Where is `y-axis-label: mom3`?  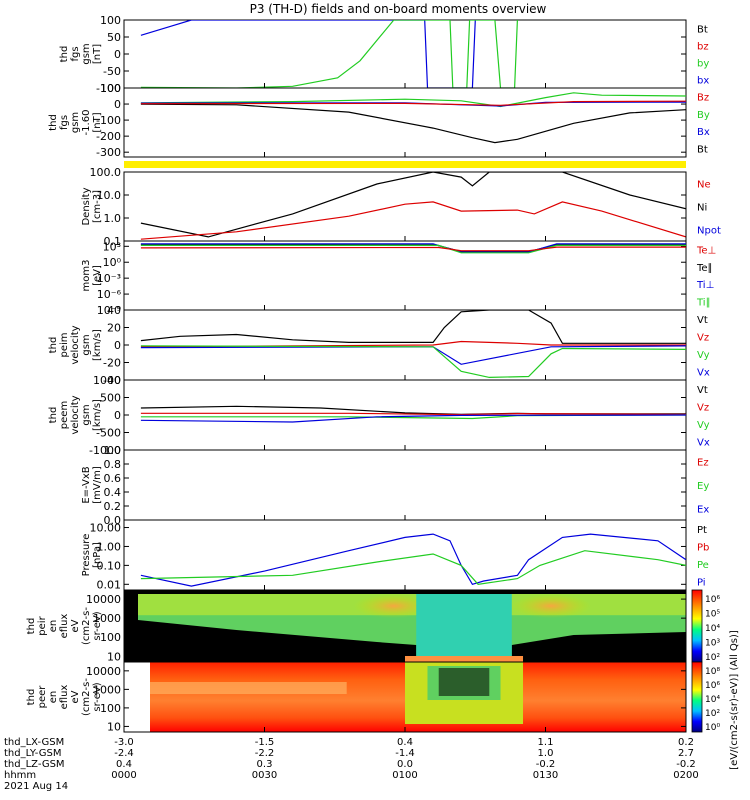
y-axis-label: mom3 is located at coordinates (86, 276).